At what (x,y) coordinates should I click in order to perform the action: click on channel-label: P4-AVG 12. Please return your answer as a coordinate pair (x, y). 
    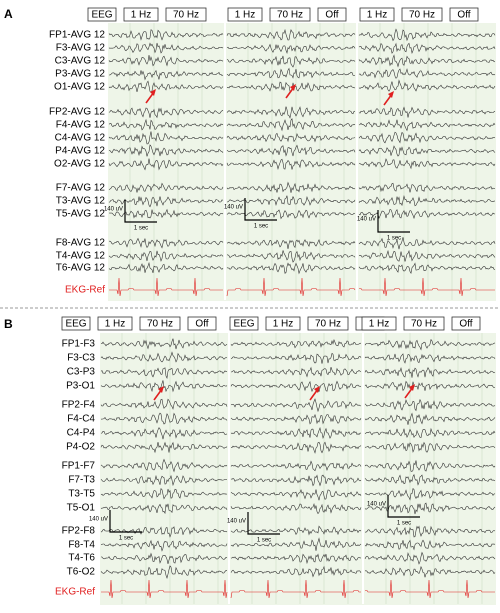
    Looking at the image, I should click on (80, 151).